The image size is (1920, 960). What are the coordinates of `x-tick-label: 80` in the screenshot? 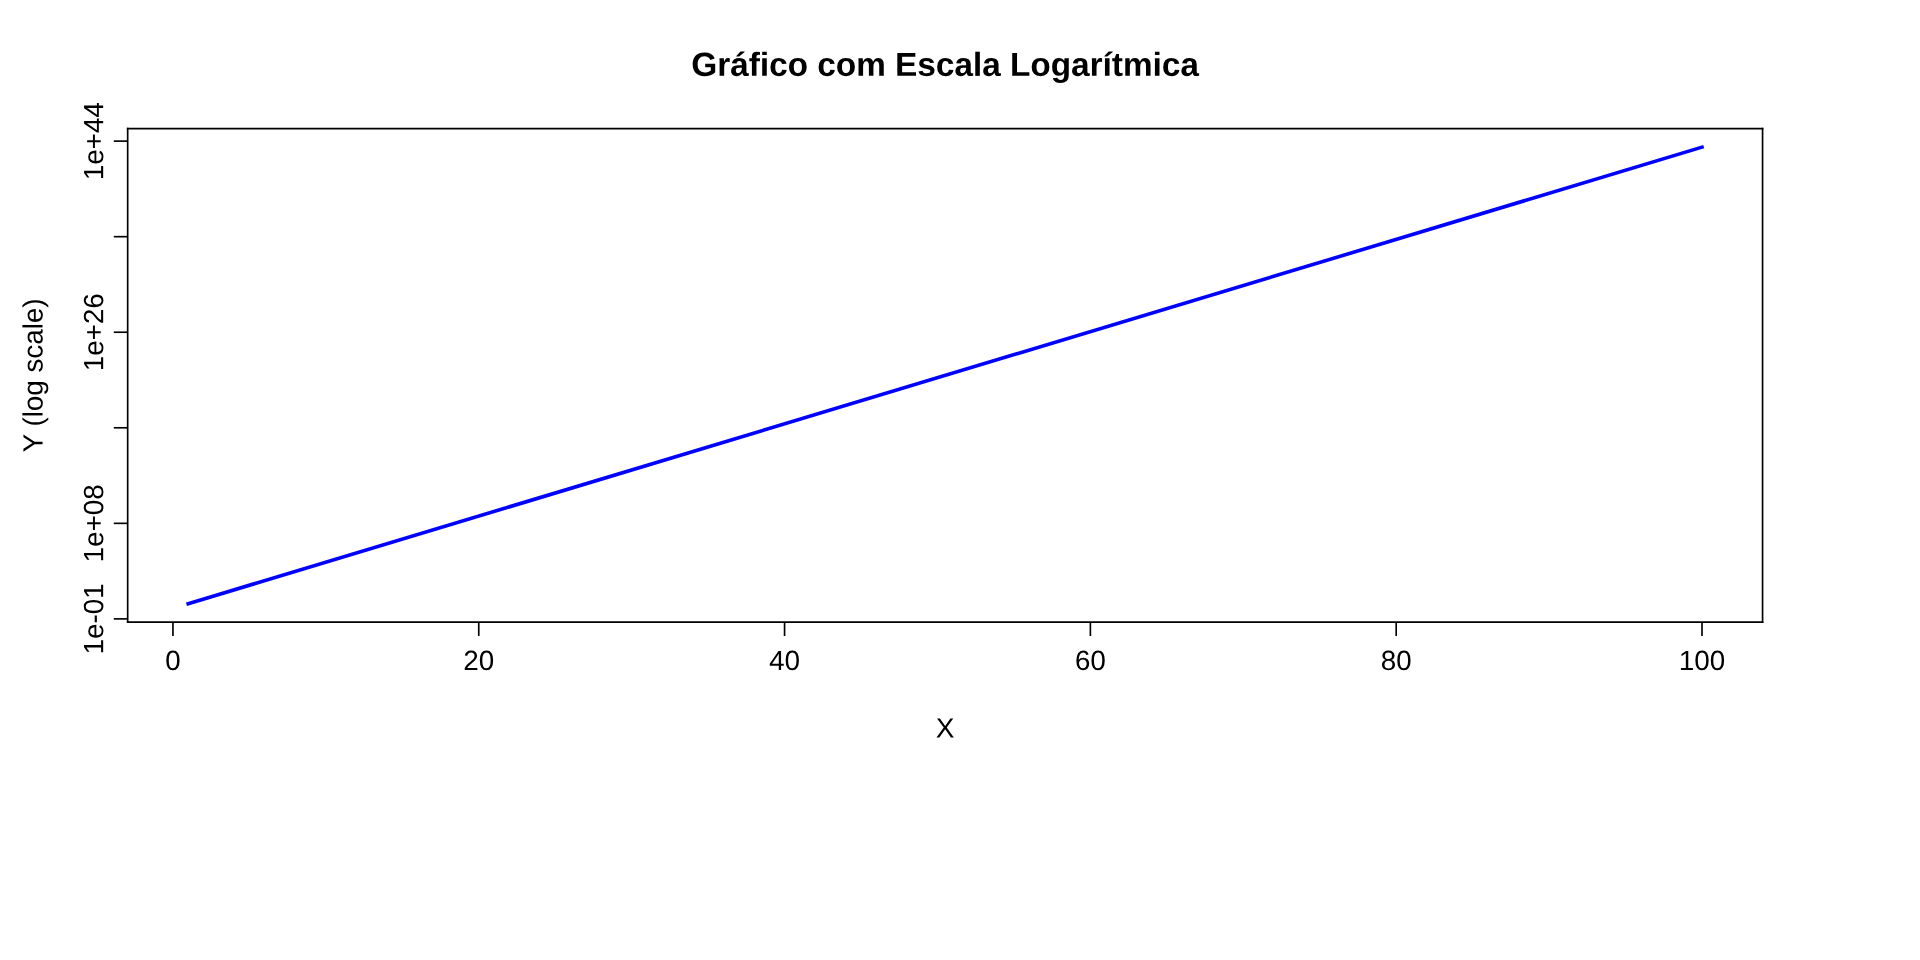 It's located at (1396, 660).